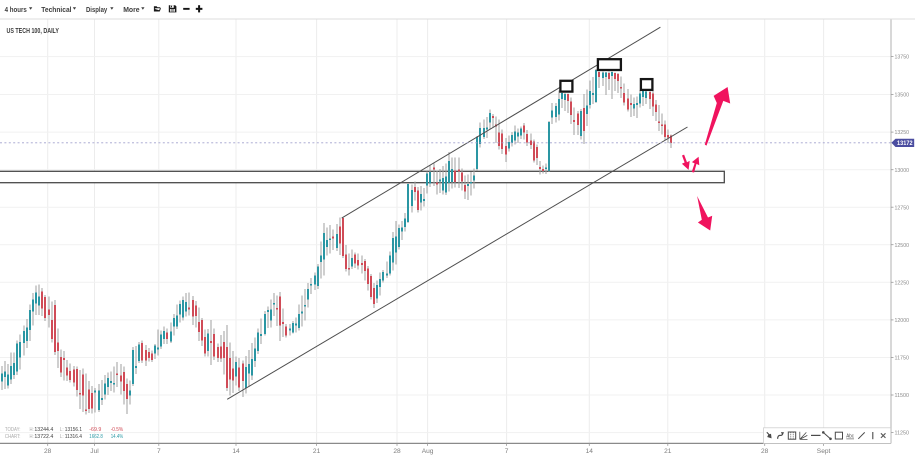 The image size is (915, 458). I want to click on svg-text: US TECH 100, DAILY, so click(33, 31).